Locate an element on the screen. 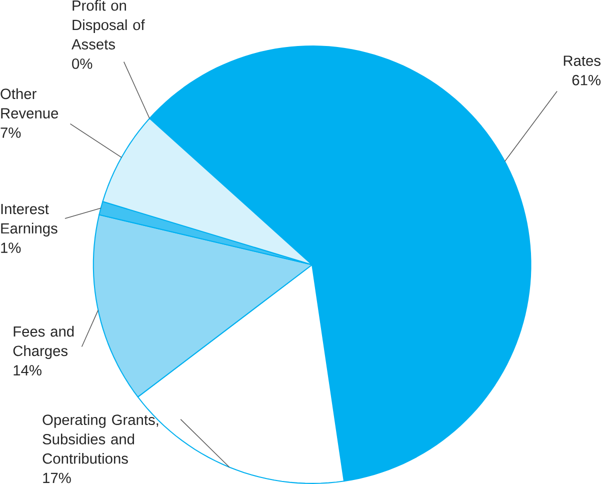  data-label: 17% is located at coordinates (57, 478).